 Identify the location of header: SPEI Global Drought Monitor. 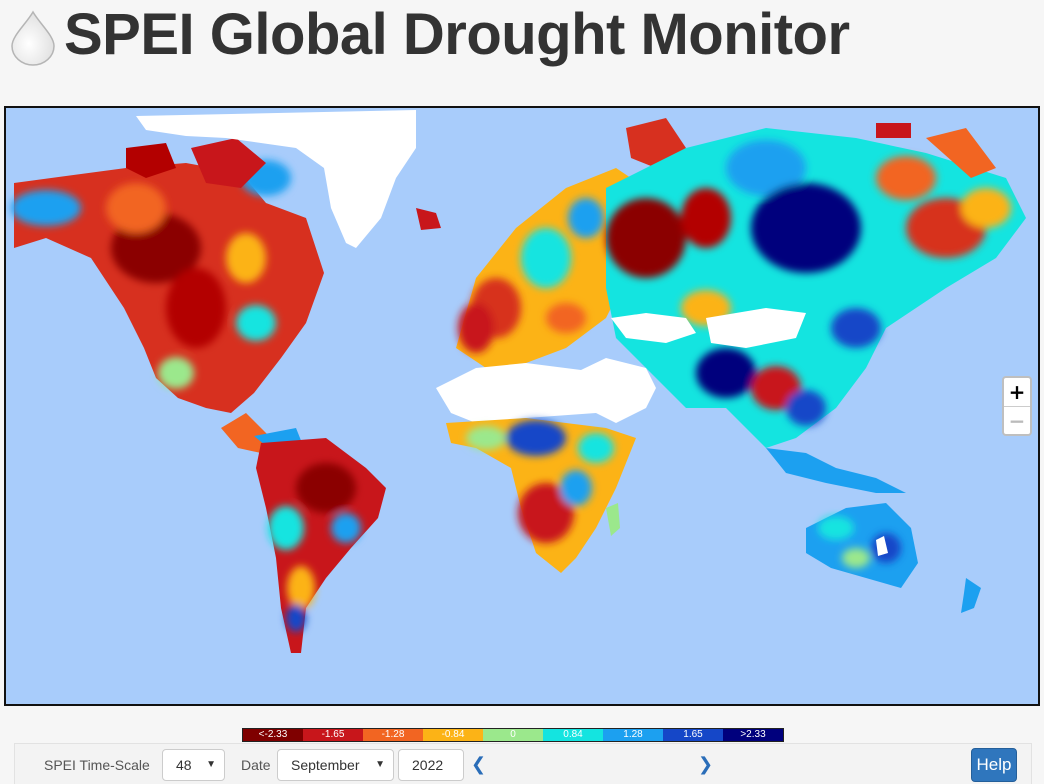
(522, 50).